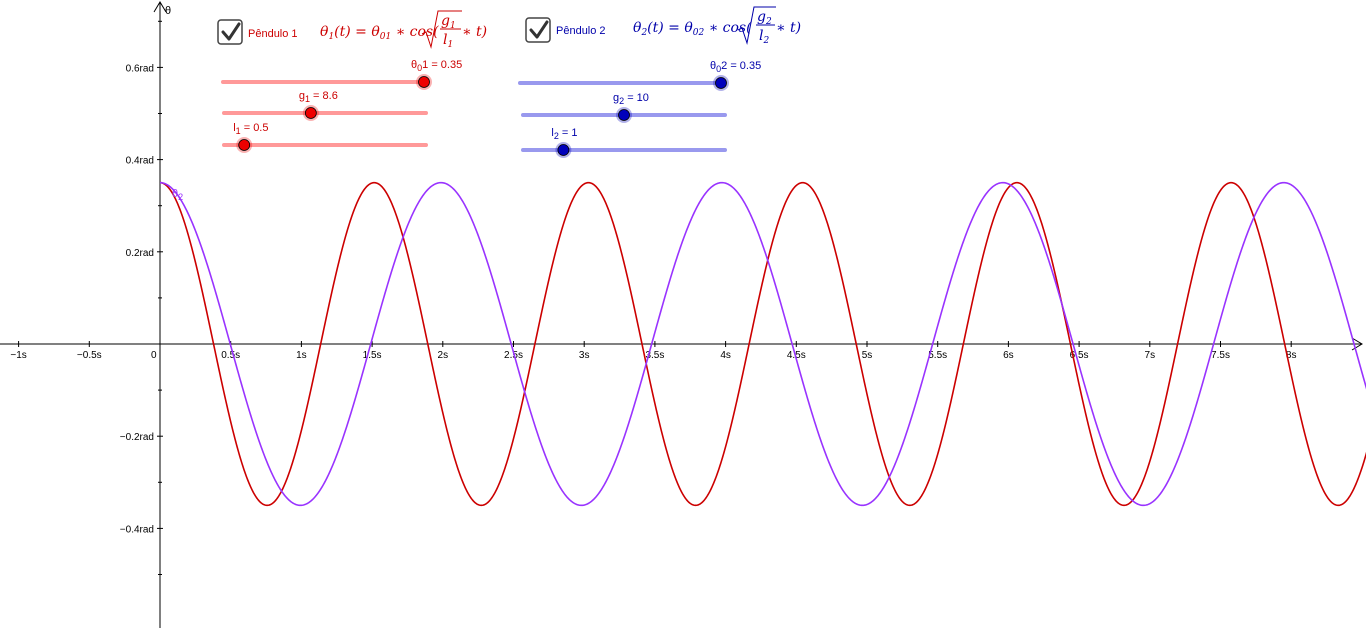  I want to click on pendulum1-theta0-slider-label: θ01 = 0.35, so click(436, 66).